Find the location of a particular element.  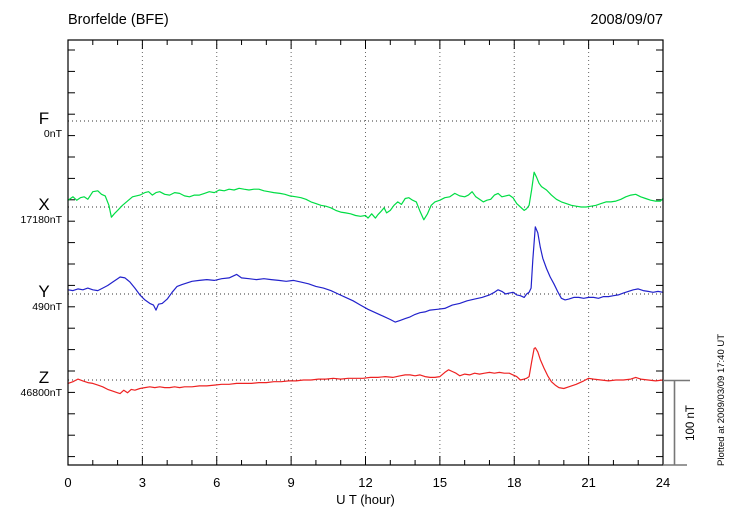

x-tick-label: 3 is located at coordinates (142, 482).